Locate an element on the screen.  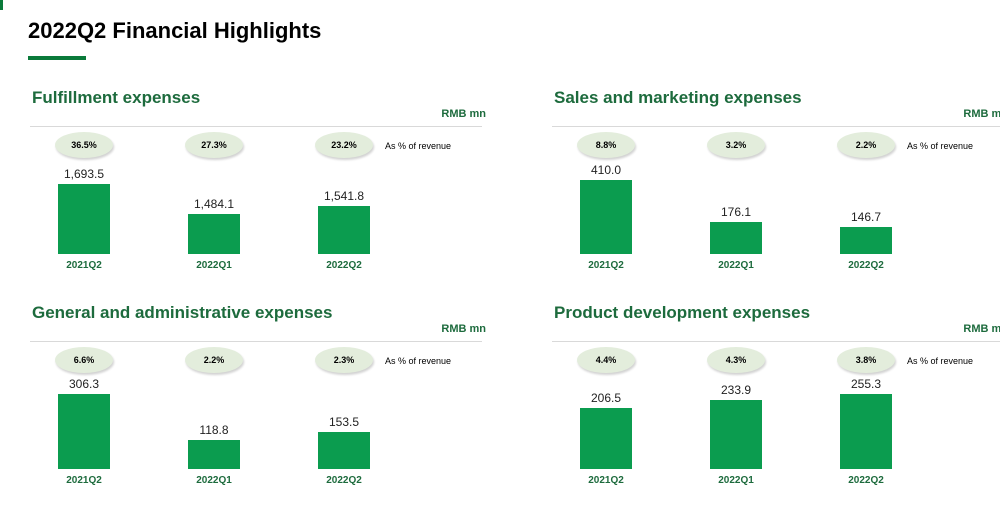
corner-accent-mark is located at coordinates (1, 5).